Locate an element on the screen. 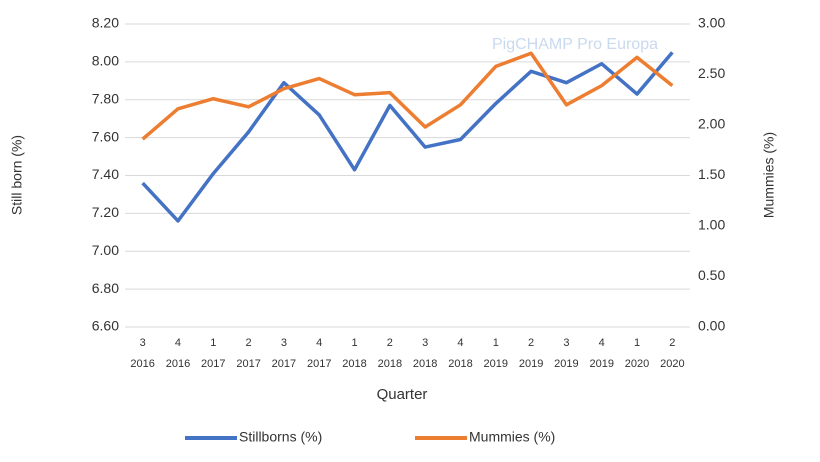 The width and height of the screenshot is (820, 462). legend-label: Mummies (%) is located at coordinates (512, 437).